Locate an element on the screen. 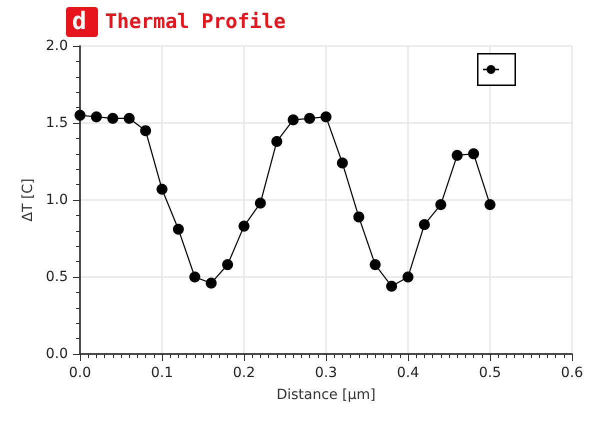 The width and height of the screenshot is (589, 430). text: d is located at coordinates (79, 21).